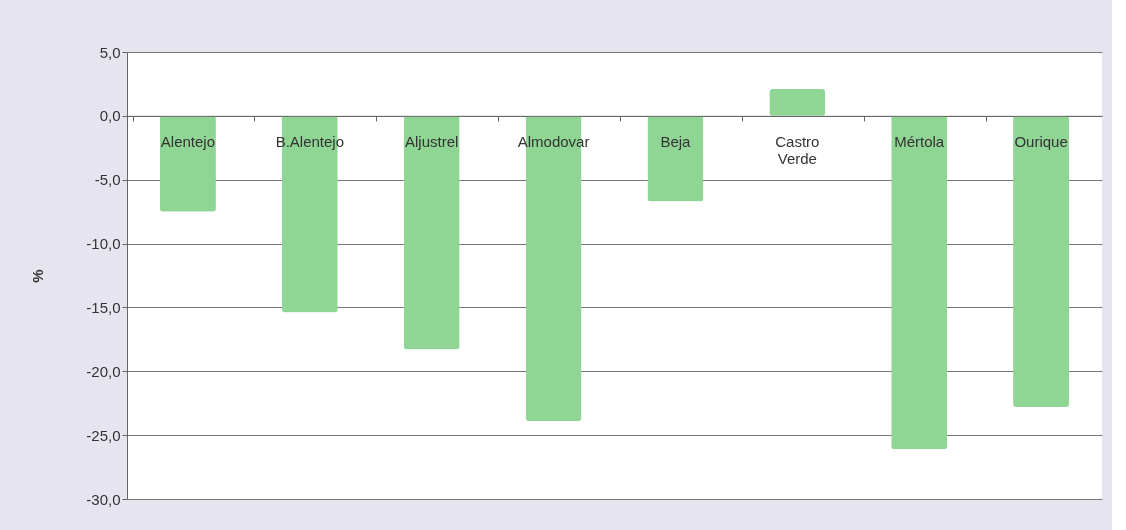 This screenshot has height=530, width=1126. What do you see at coordinates (103, 499) in the screenshot?
I see `y-tick-label: -30,0` at bounding box center [103, 499].